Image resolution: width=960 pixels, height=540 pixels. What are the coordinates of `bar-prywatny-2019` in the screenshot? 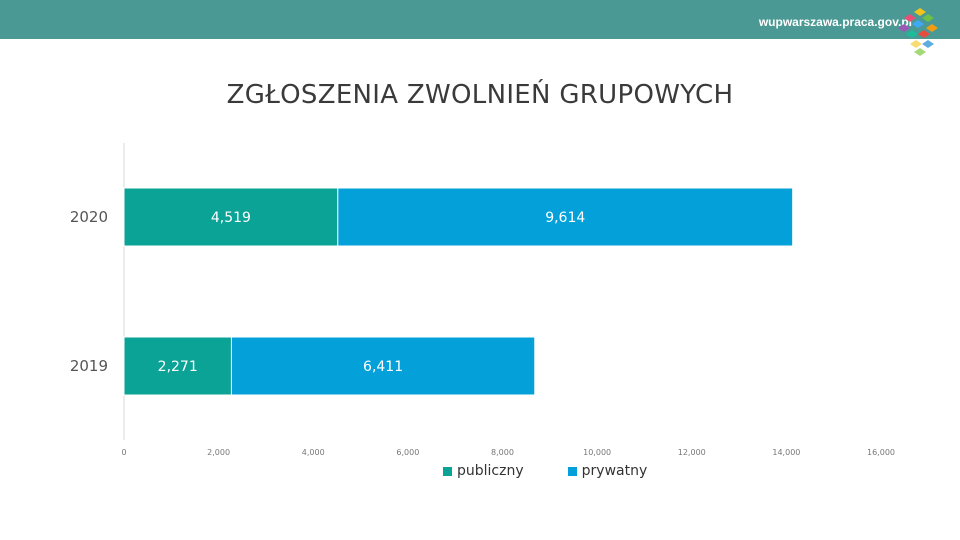 It's located at (383, 366).